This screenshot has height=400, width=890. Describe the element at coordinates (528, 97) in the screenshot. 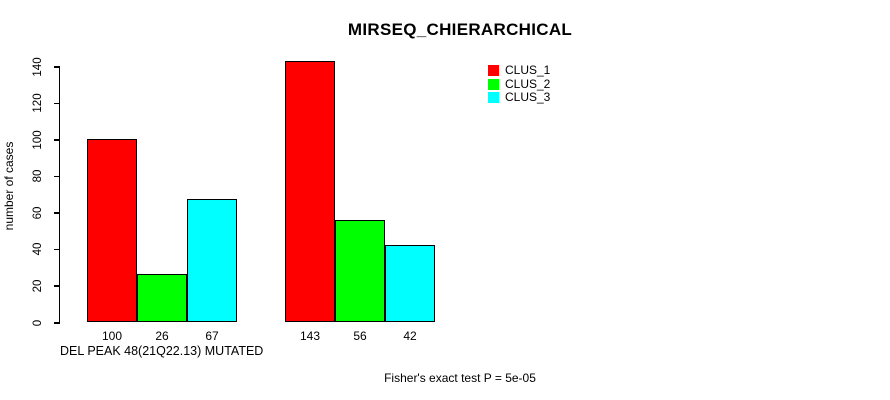

I see `legend-label: CLUS_3` at that location.